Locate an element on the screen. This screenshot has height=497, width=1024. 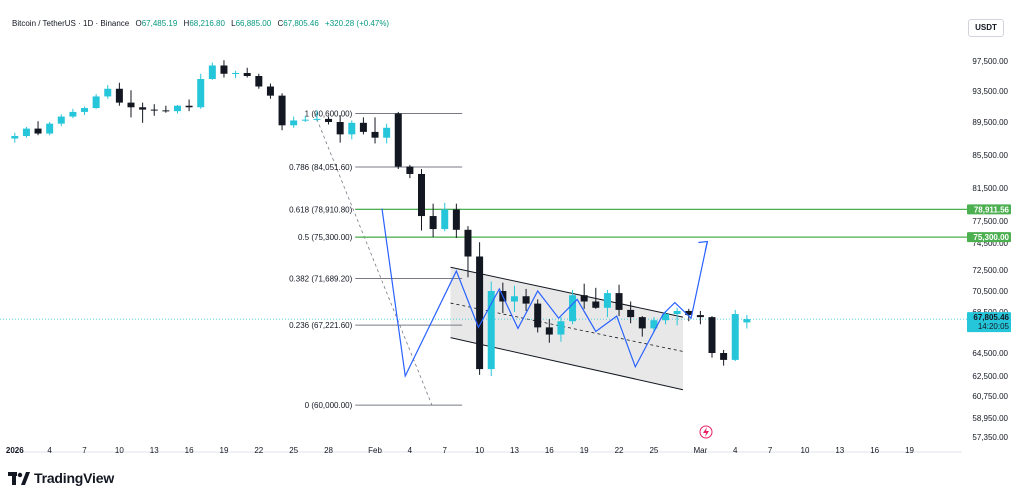
brand-name: TradingView is located at coordinates (74, 478).